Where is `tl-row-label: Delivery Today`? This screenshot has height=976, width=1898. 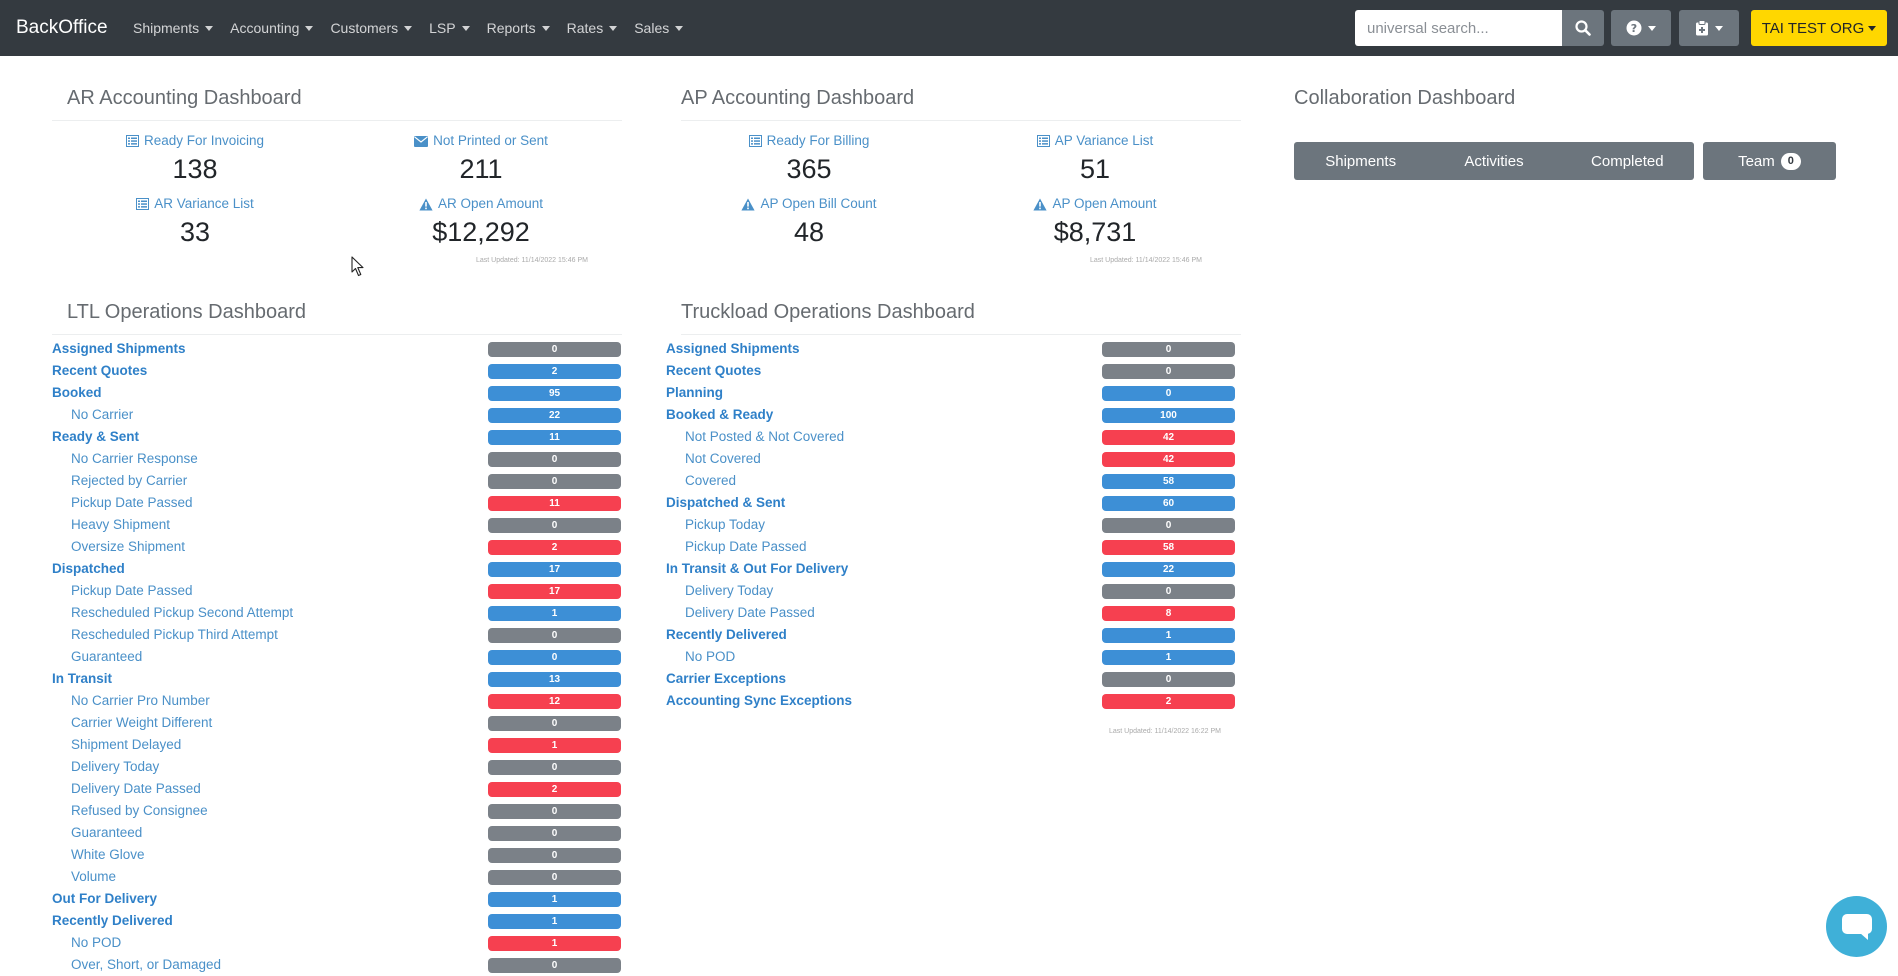 tl-row-label: Delivery Today is located at coordinates (729, 590).